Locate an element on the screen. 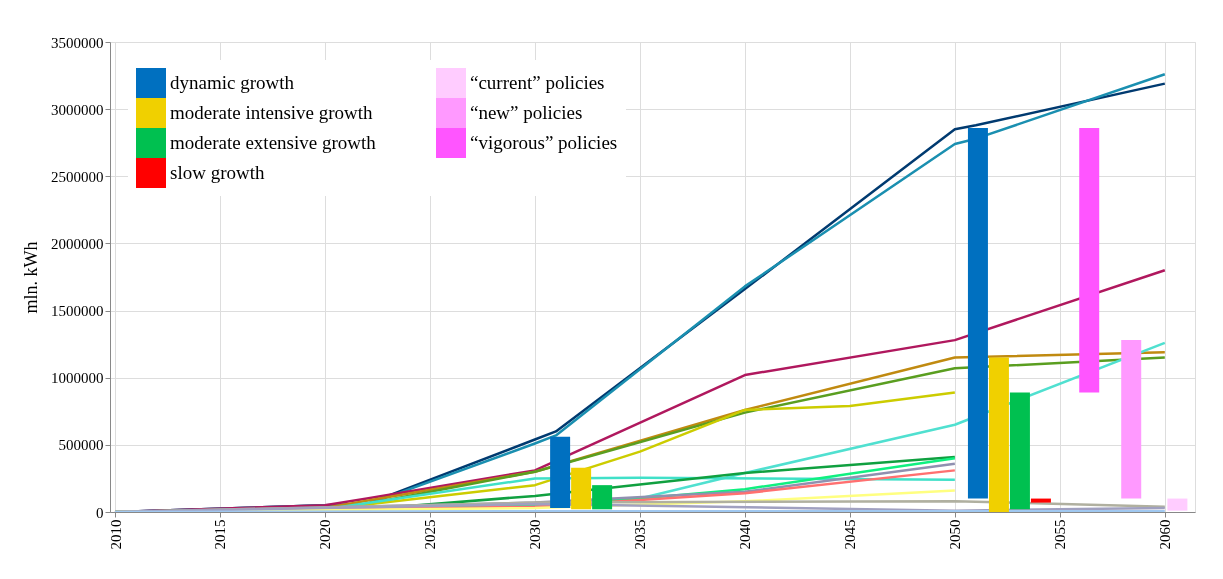 The image size is (1223, 579). y-tick-label: 2000000 is located at coordinates (77, 243).